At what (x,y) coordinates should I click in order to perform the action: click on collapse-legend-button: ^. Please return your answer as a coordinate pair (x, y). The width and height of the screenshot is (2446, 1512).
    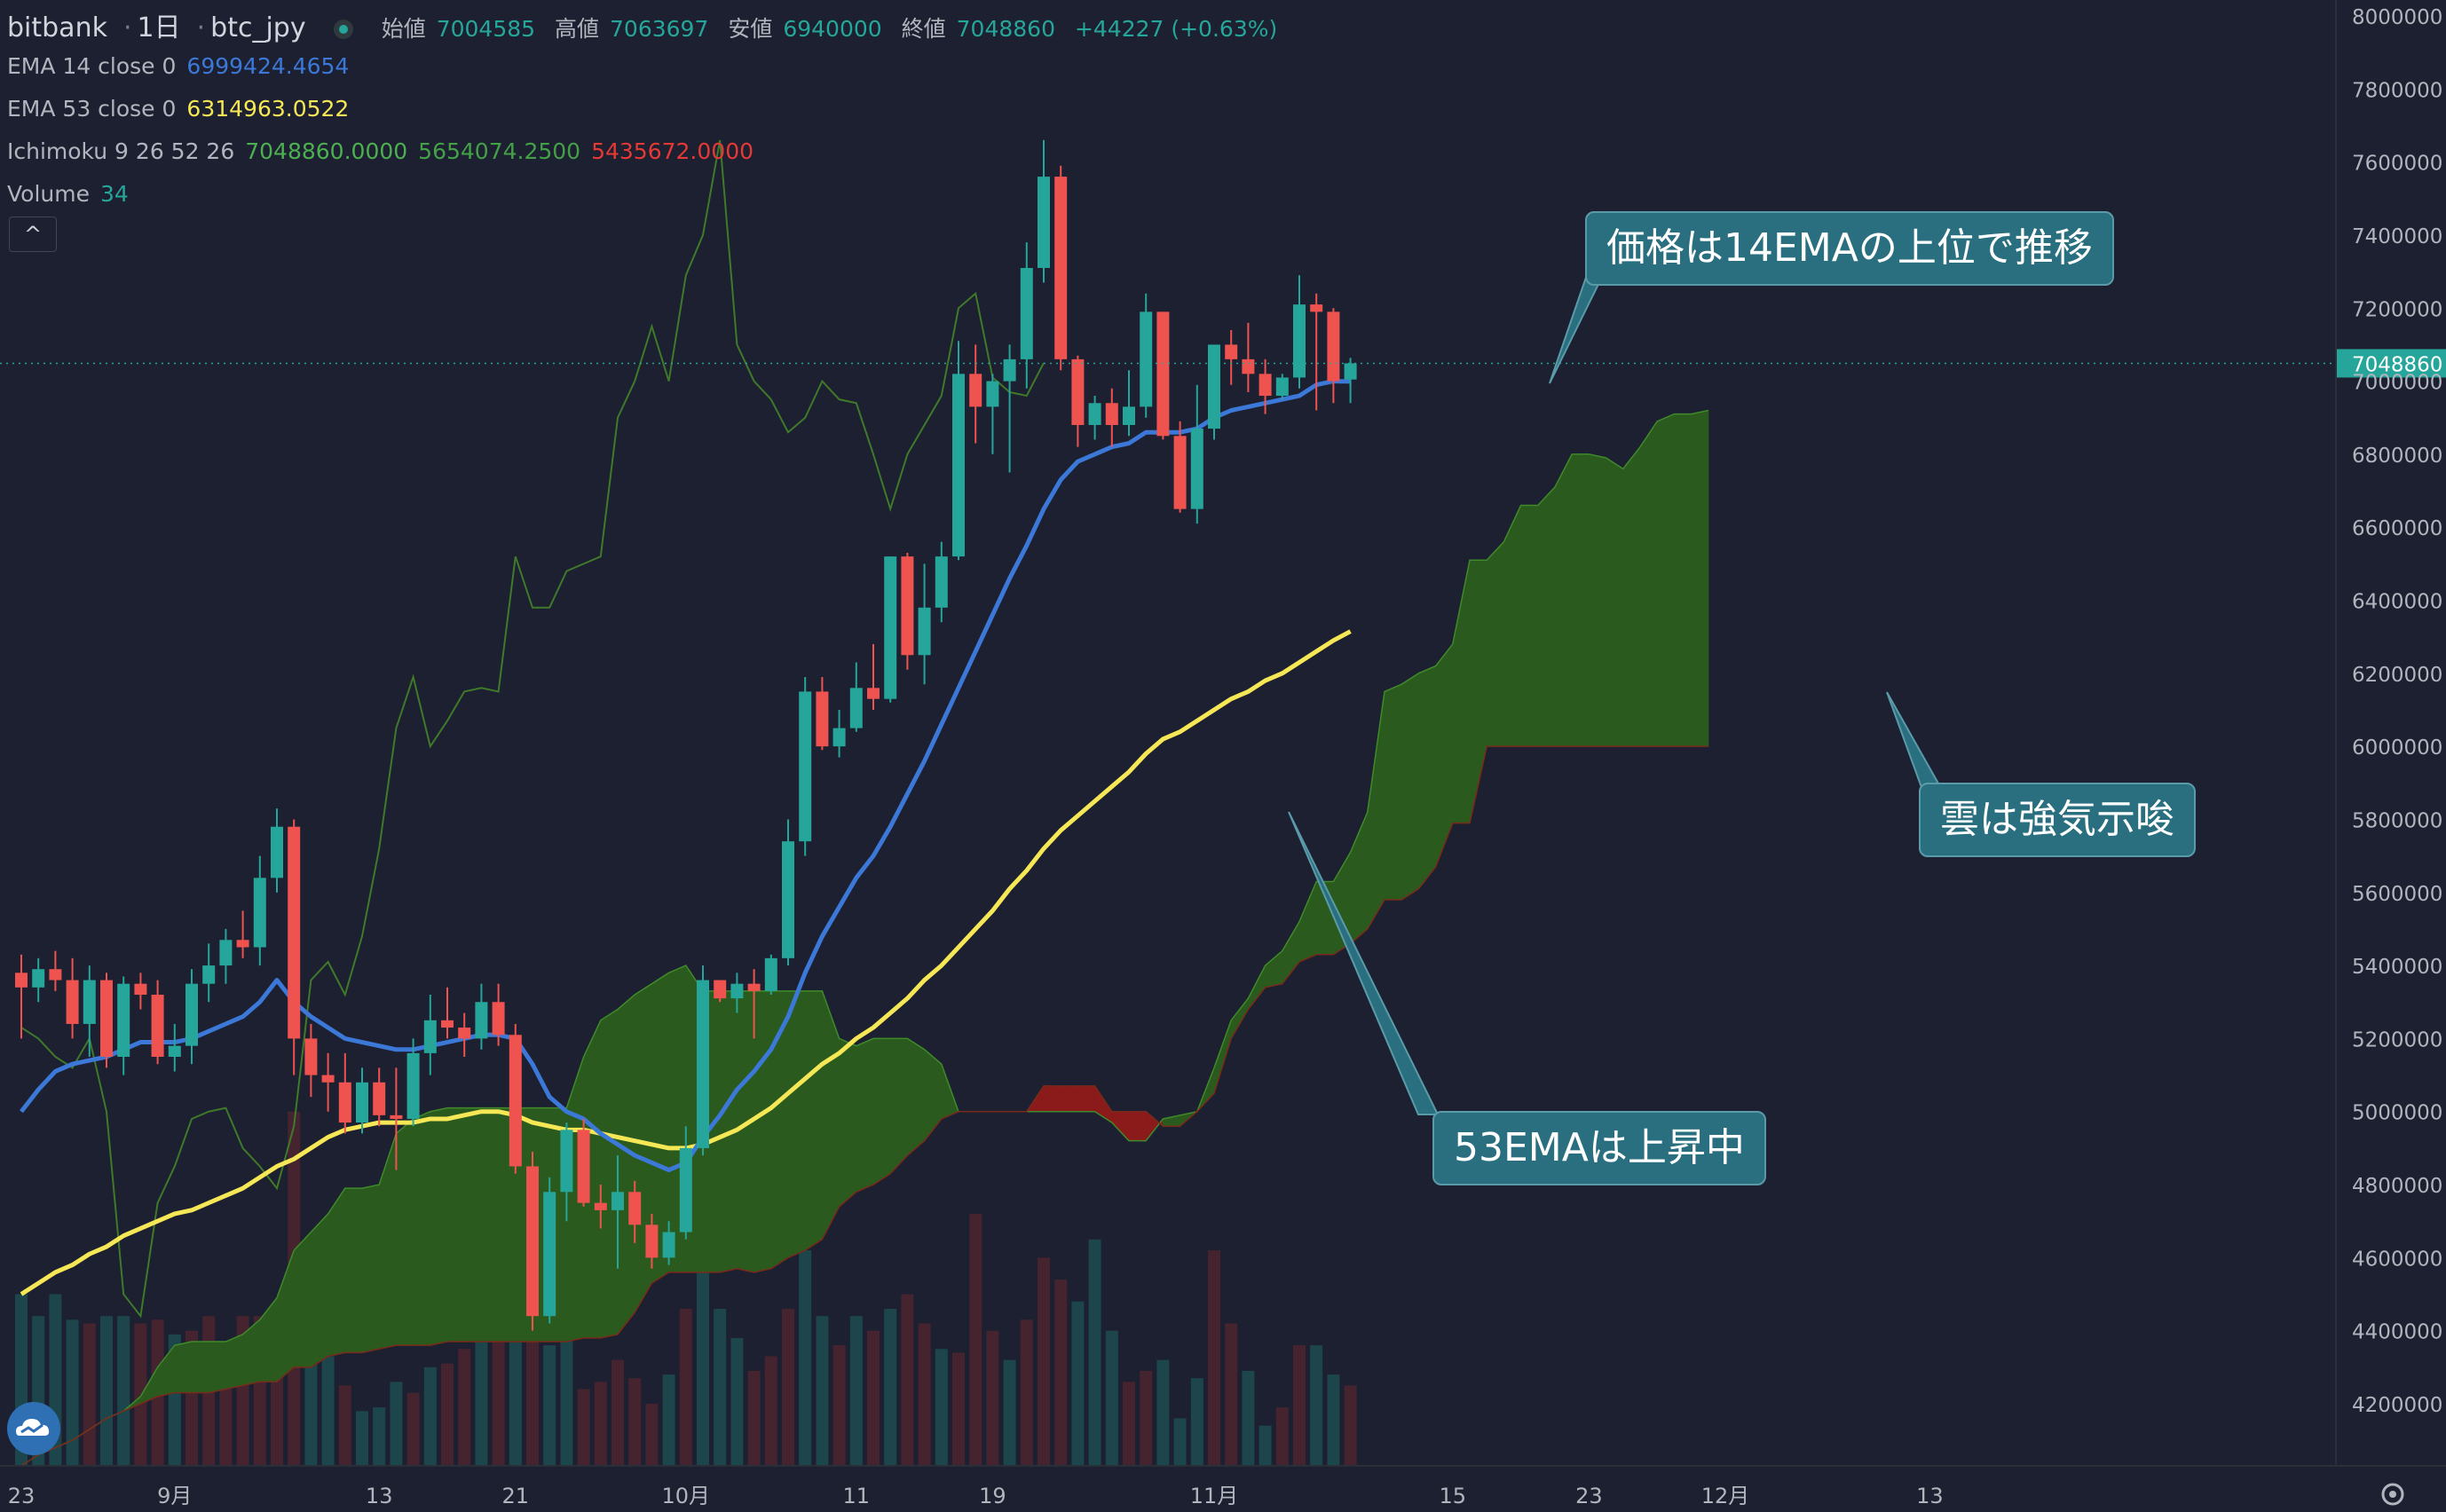
    Looking at the image, I should click on (33, 234).